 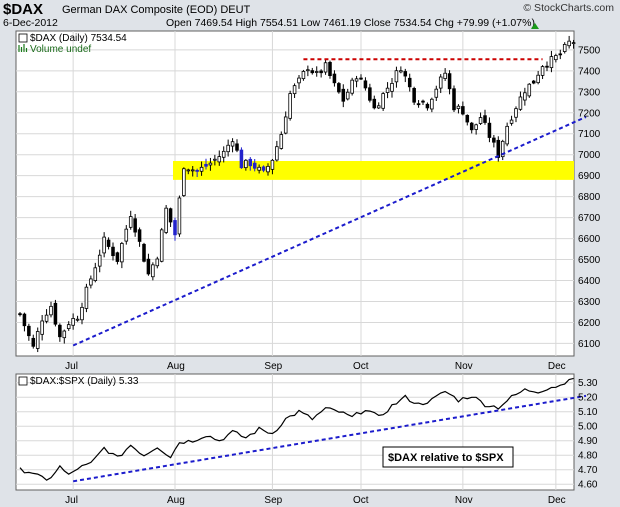 What do you see at coordinates (23, 48) in the screenshot?
I see `volume-bars-icon` at bounding box center [23, 48].